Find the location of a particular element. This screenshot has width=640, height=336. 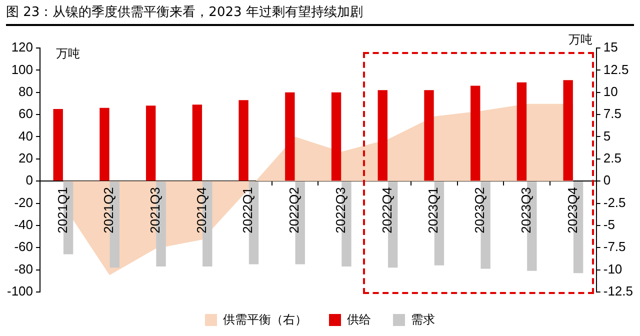

y2-tick-label: 5 is located at coordinates (607, 136).